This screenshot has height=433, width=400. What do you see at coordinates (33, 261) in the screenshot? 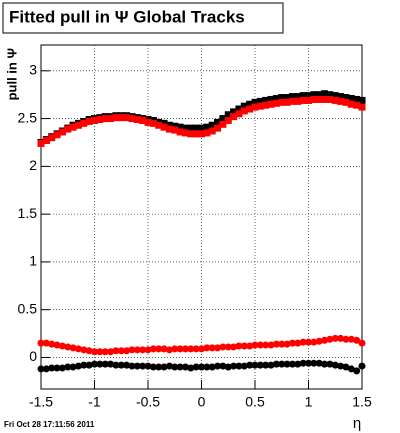
I see `y-tick-label: 1` at bounding box center [33, 261].